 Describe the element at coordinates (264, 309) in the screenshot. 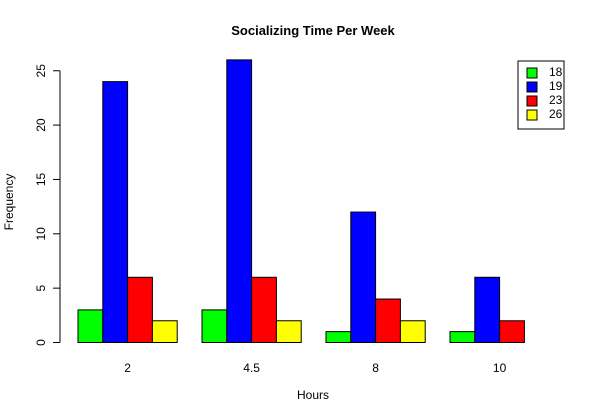

I see `bar-4.5-23` at that location.